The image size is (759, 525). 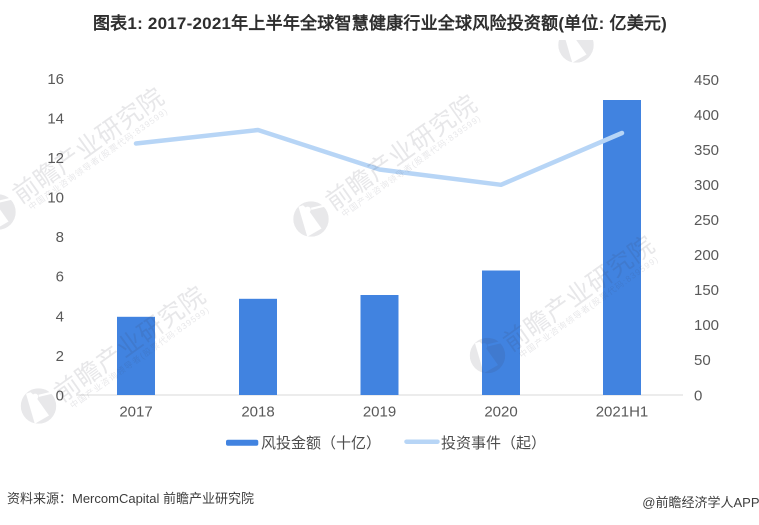 I want to click on svg-text: 450, so click(x=706, y=80).